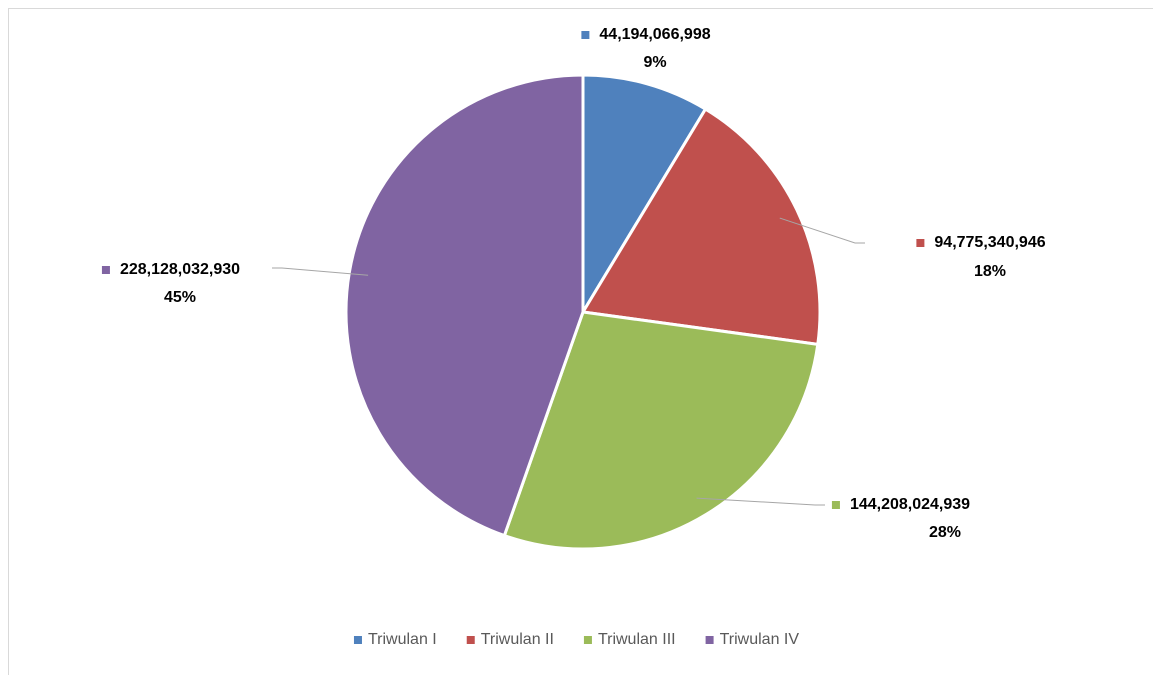 The width and height of the screenshot is (1153, 675). What do you see at coordinates (517, 639) in the screenshot?
I see `legend-label: Triwulan II` at bounding box center [517, 639].